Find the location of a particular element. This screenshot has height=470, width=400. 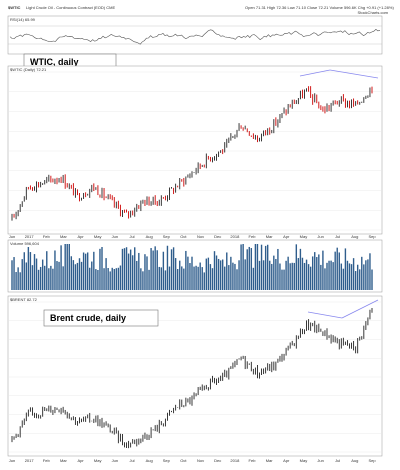

wtic-callout: WTIC, daily is located at coordinates (54, 62).